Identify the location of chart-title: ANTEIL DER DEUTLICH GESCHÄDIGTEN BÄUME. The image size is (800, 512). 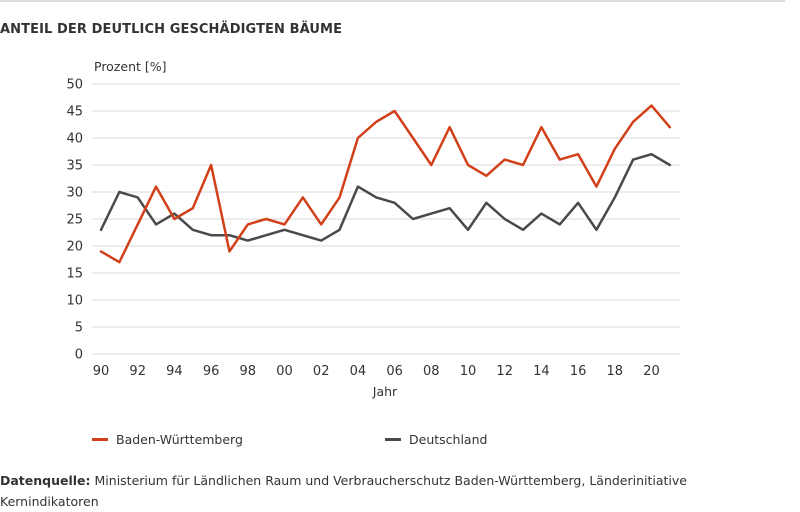
(171, 29).